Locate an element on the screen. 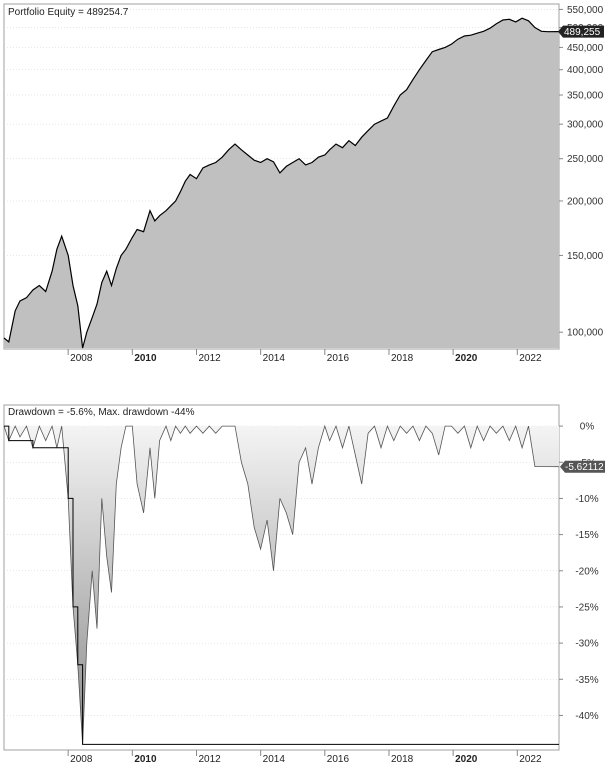 The image size is (615, 781). equity-y-tick-label: 100,000 is located at coordinates (585, 333).